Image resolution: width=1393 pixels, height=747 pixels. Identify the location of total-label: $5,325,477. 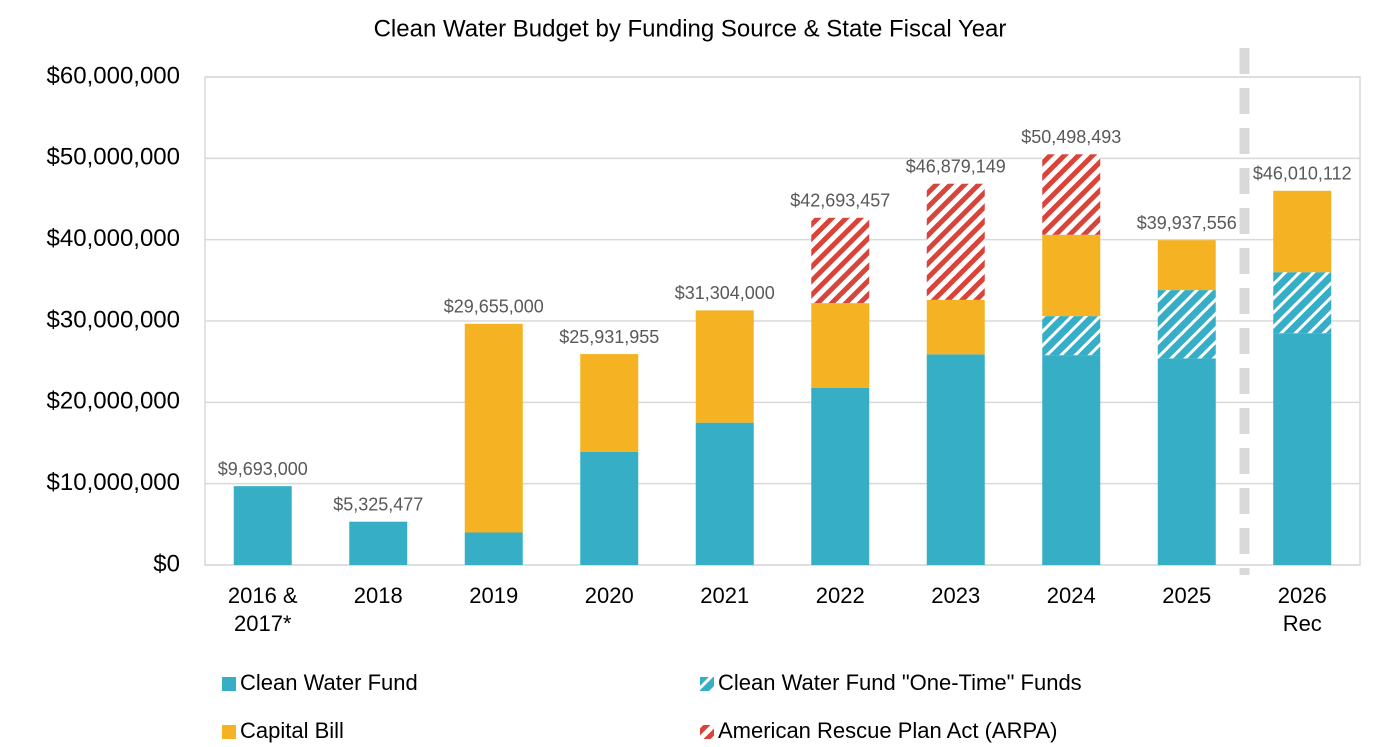
(378, 504).